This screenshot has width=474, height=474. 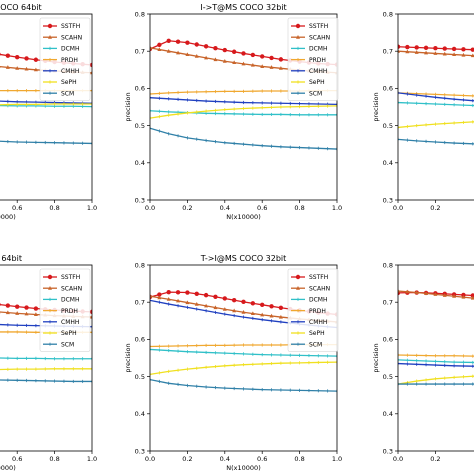 What do you see at coordinates (243, 7) in the screenshot?
I see `chart-title: I->T@MS COCO 32bit` at bounding box center [243, 7].